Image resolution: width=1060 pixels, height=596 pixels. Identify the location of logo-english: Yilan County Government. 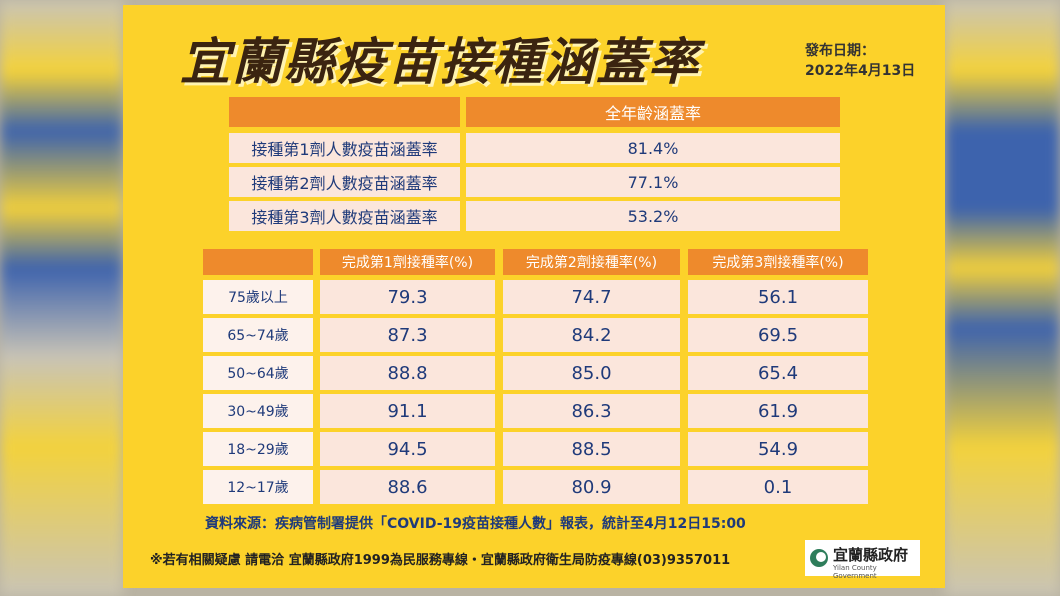
(855, 572).